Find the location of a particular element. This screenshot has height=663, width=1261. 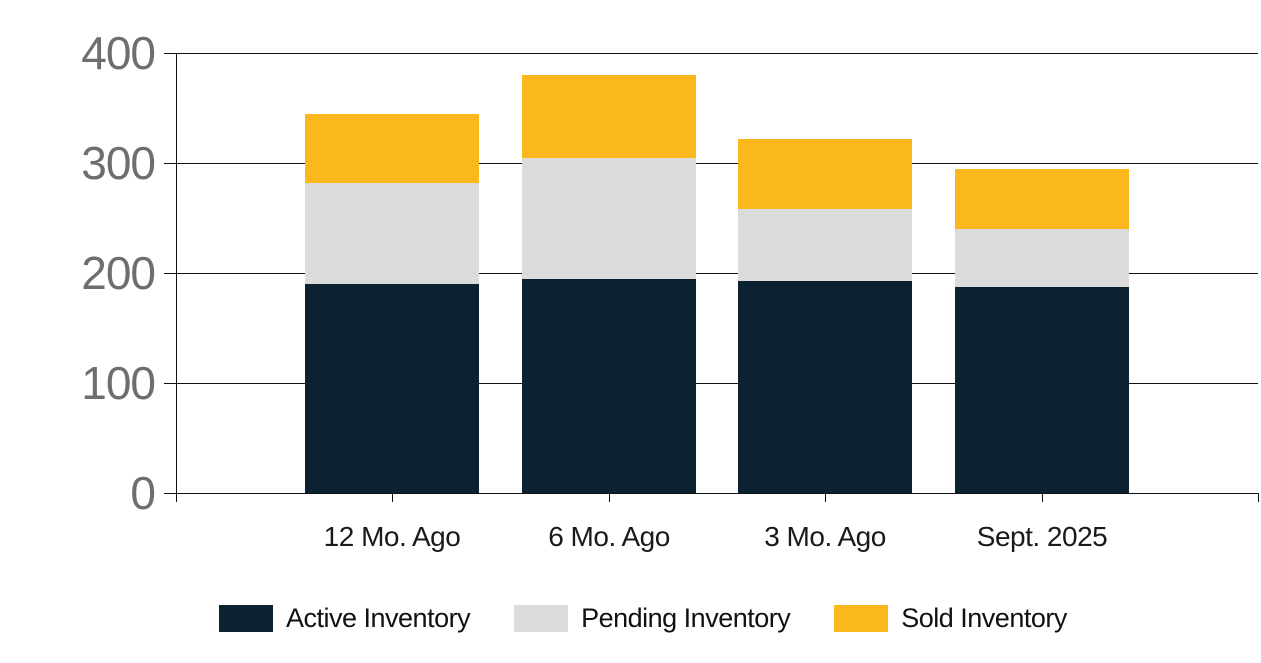

bar-segment-3-mo-ago-active-inventory is located at coordinates (825, 387).